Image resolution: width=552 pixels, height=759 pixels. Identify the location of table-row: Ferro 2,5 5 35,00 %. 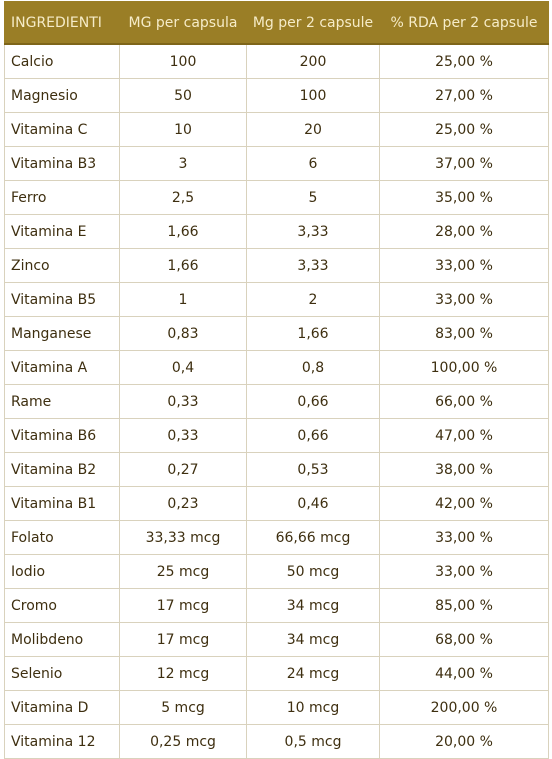
(276, 197).